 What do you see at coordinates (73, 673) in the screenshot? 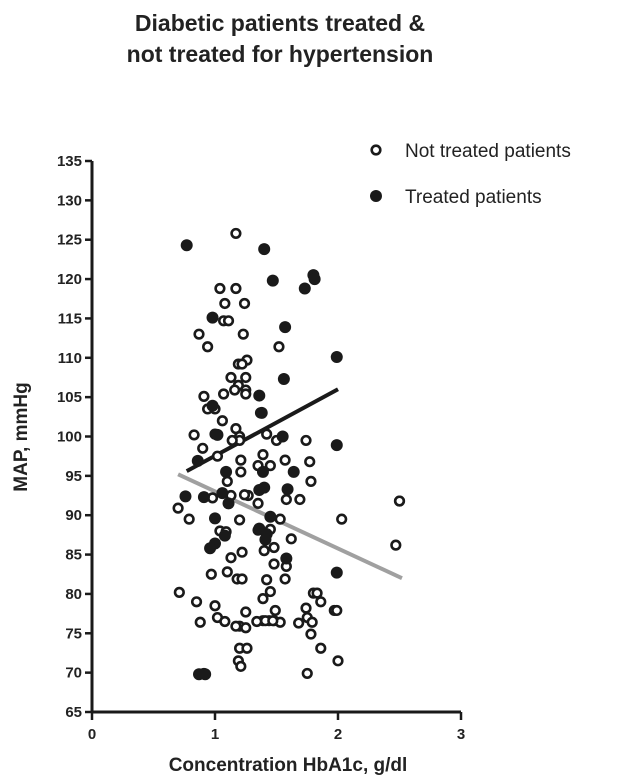
I see `y-tick-label: 70` at bounding box center [73, 673].